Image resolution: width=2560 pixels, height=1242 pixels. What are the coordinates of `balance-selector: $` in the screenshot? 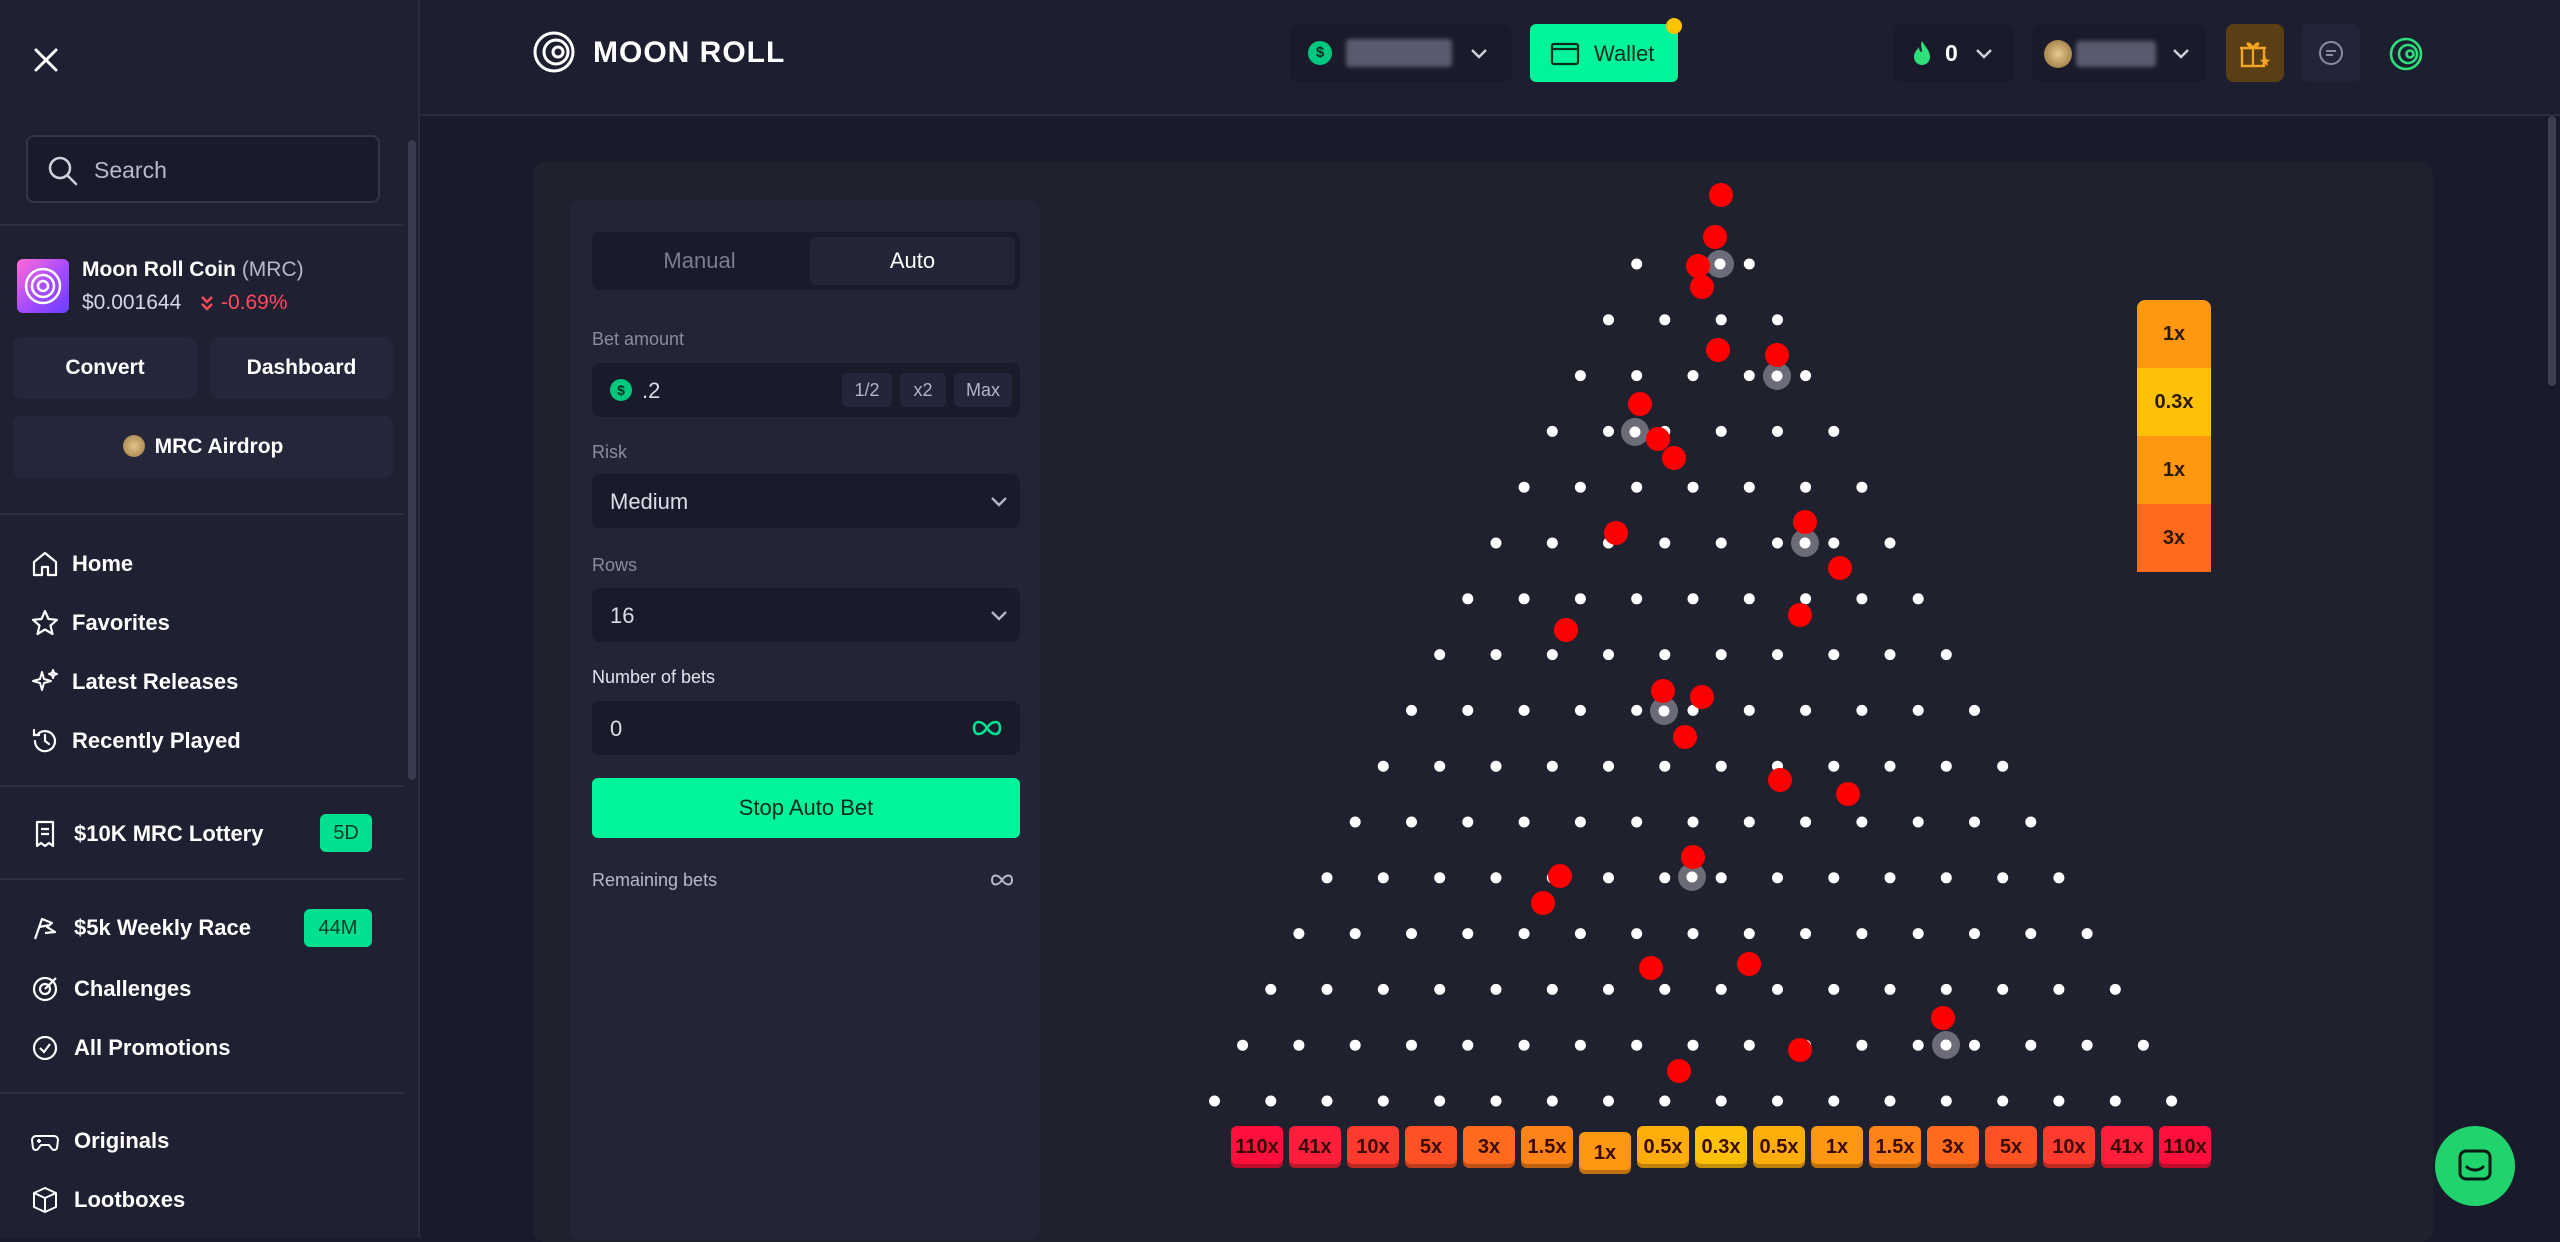 It's located at (1401, 53).